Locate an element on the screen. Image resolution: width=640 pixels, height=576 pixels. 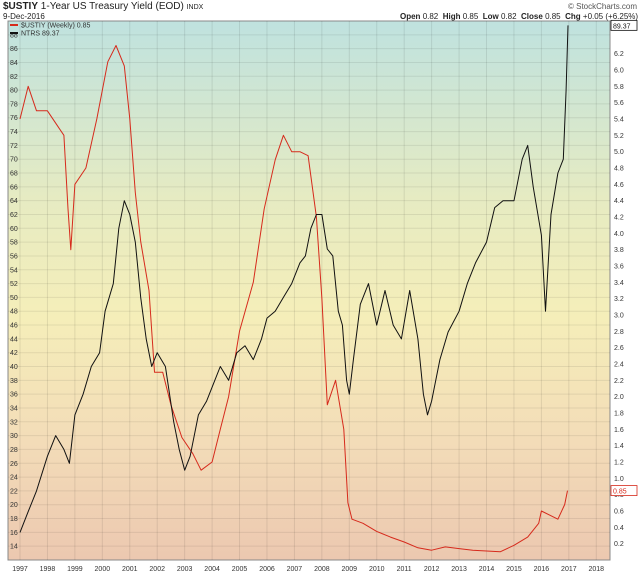
right-tick-label: 4.8 is located at coordinates (619, 169).